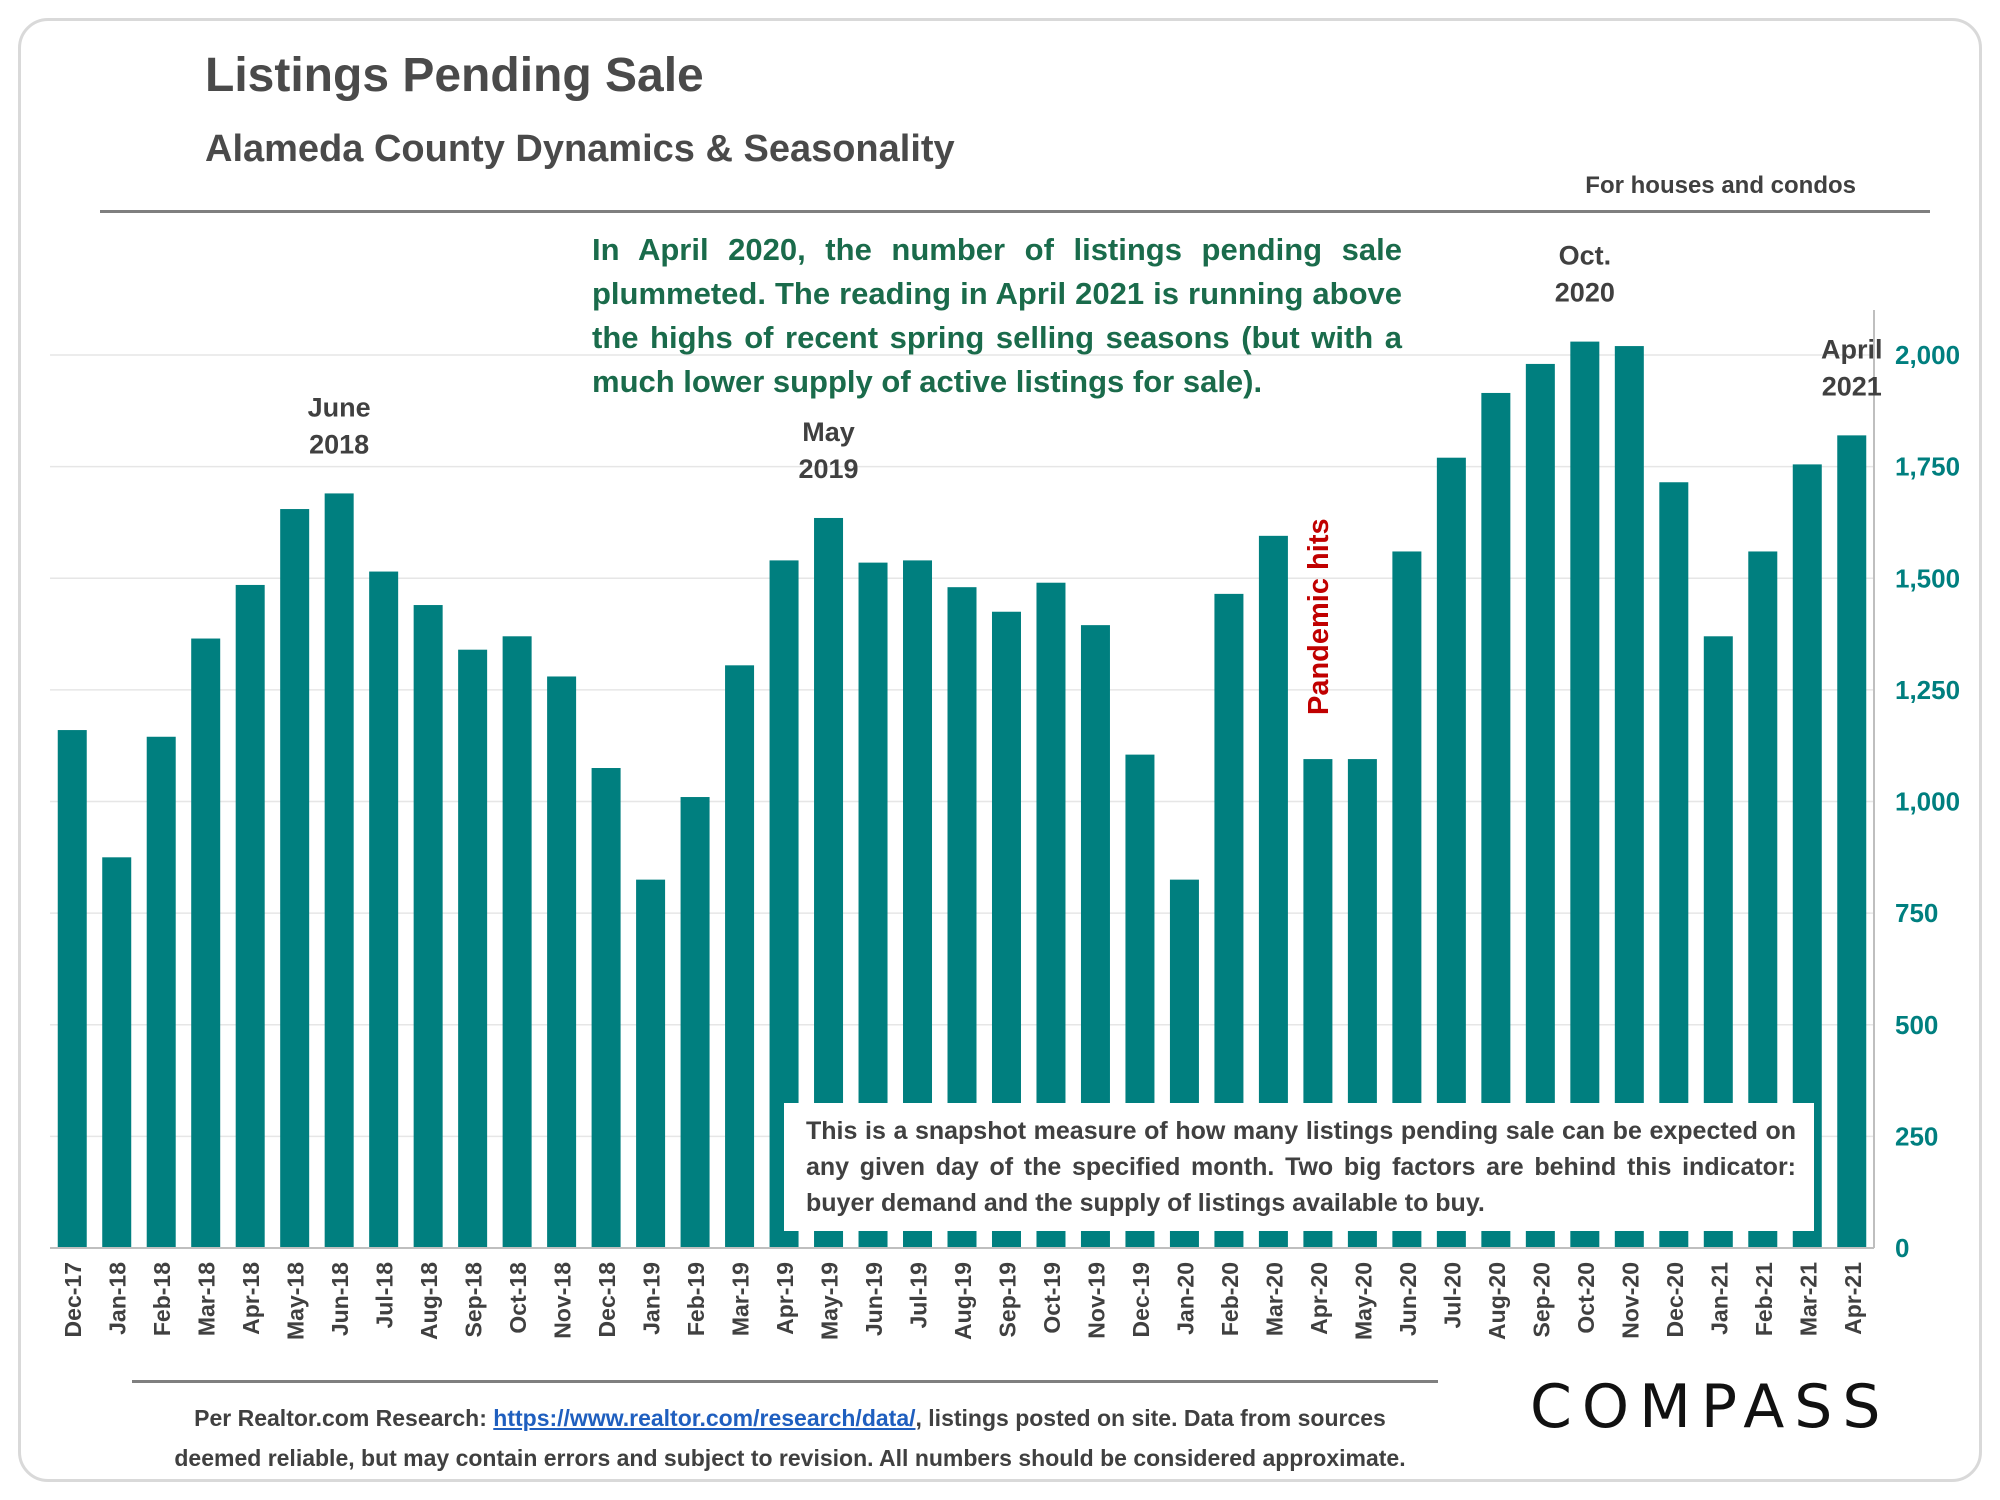 The height and width of the screenshot is (1500, 2000). I want to click on y-tick-label: 250, so click(1916, 1136).